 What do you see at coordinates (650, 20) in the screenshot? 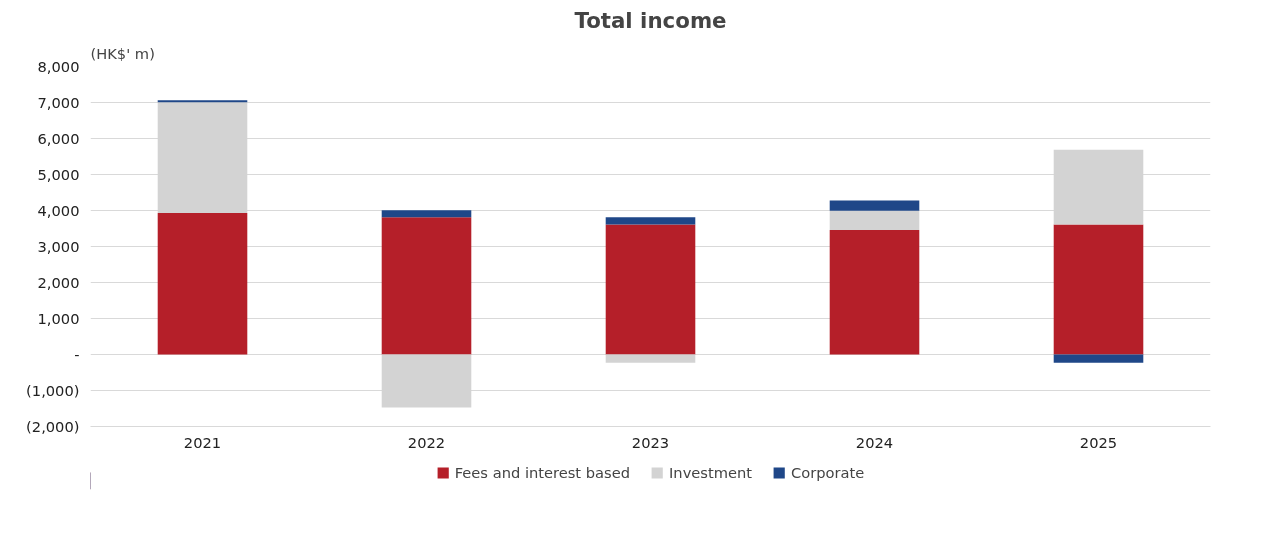
I see `chart-title: Total income` at bounding box center [650, 20].